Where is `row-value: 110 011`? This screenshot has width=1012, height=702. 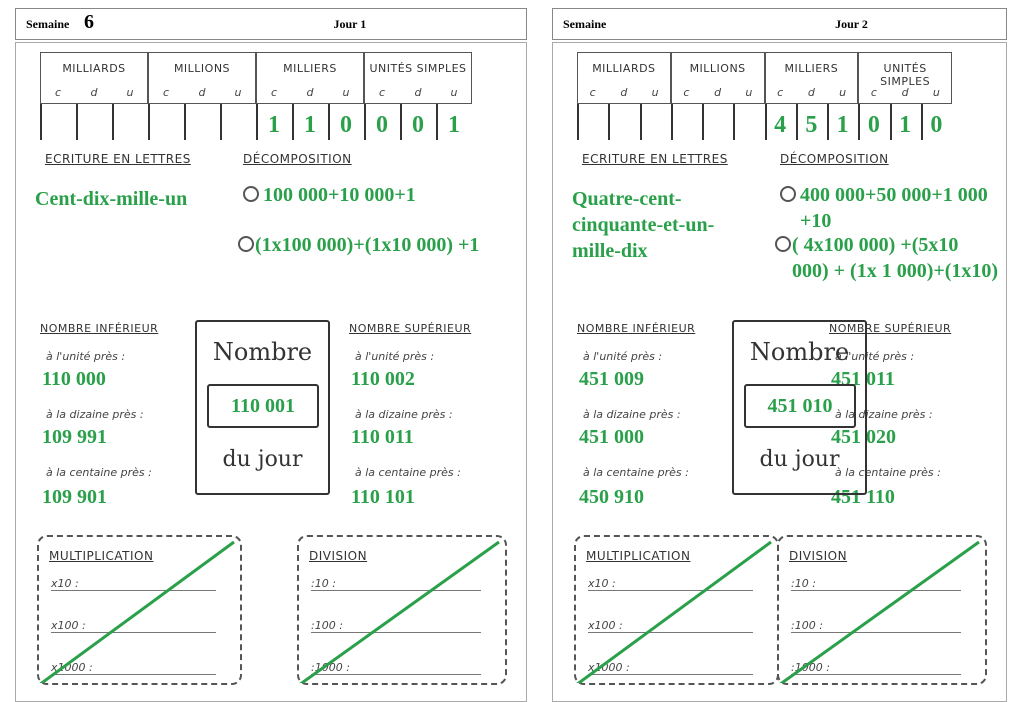 row-value: 110 011 is located at coordinates (382, 437).